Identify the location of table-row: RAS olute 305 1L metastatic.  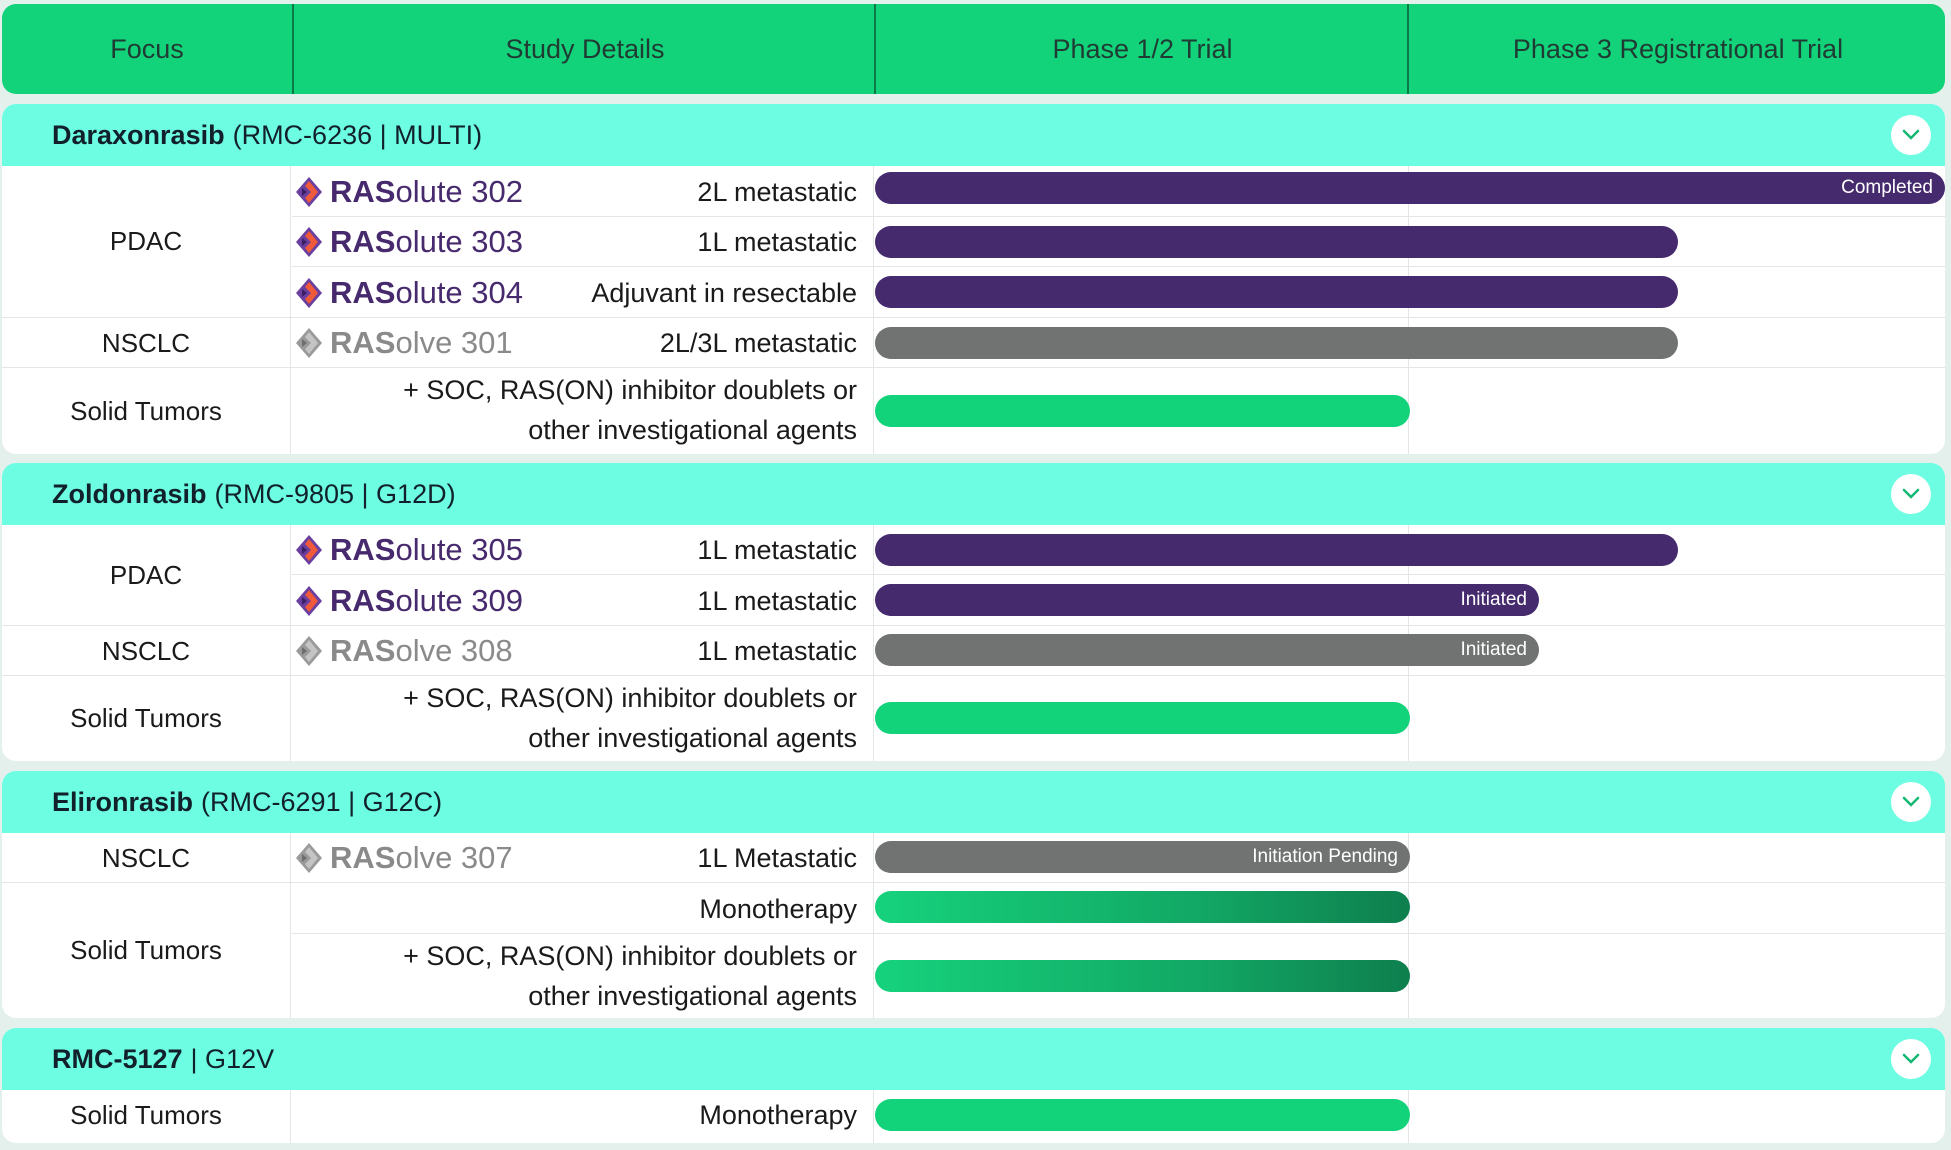
(973, 550).